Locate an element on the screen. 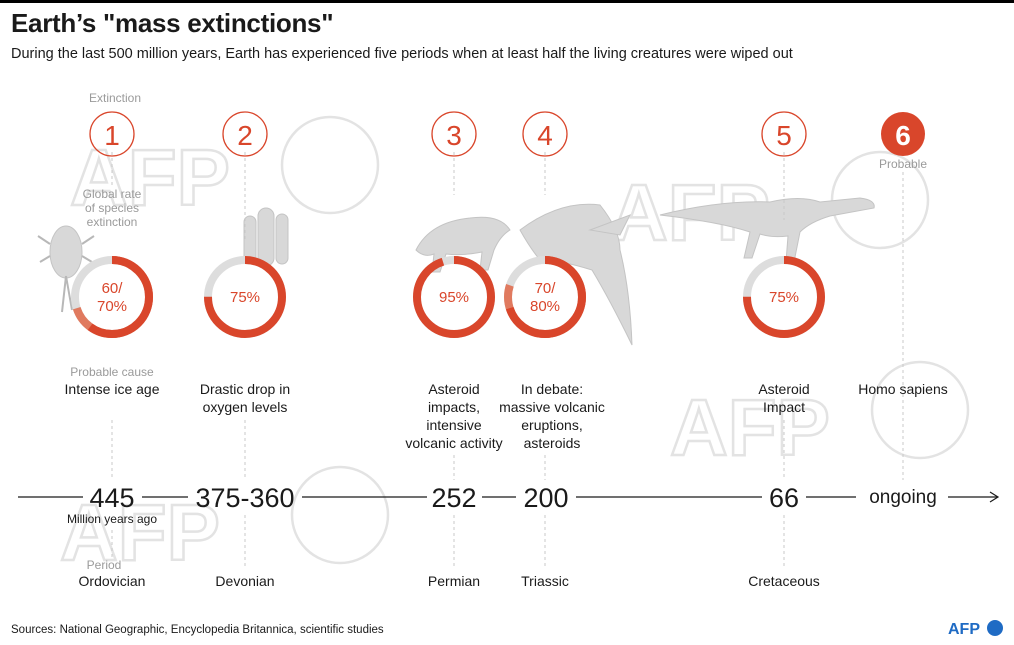 The height and width of the screenshot is (645, 1014). extinction-event-5: 5 75% Asteroid Impact 66 Cretaceous is located at coordinates (784, 350).